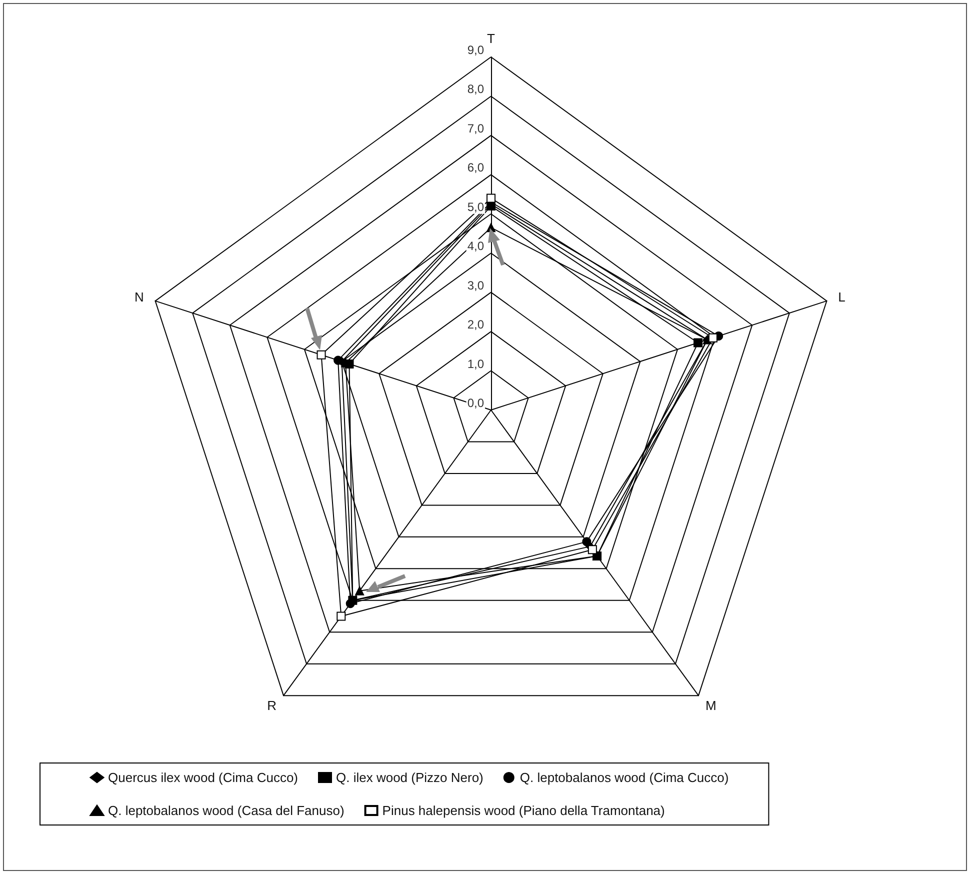 This screenshot has width=971, height=875. I want to click on y-tick-label: 9,0, so click(475, 50).